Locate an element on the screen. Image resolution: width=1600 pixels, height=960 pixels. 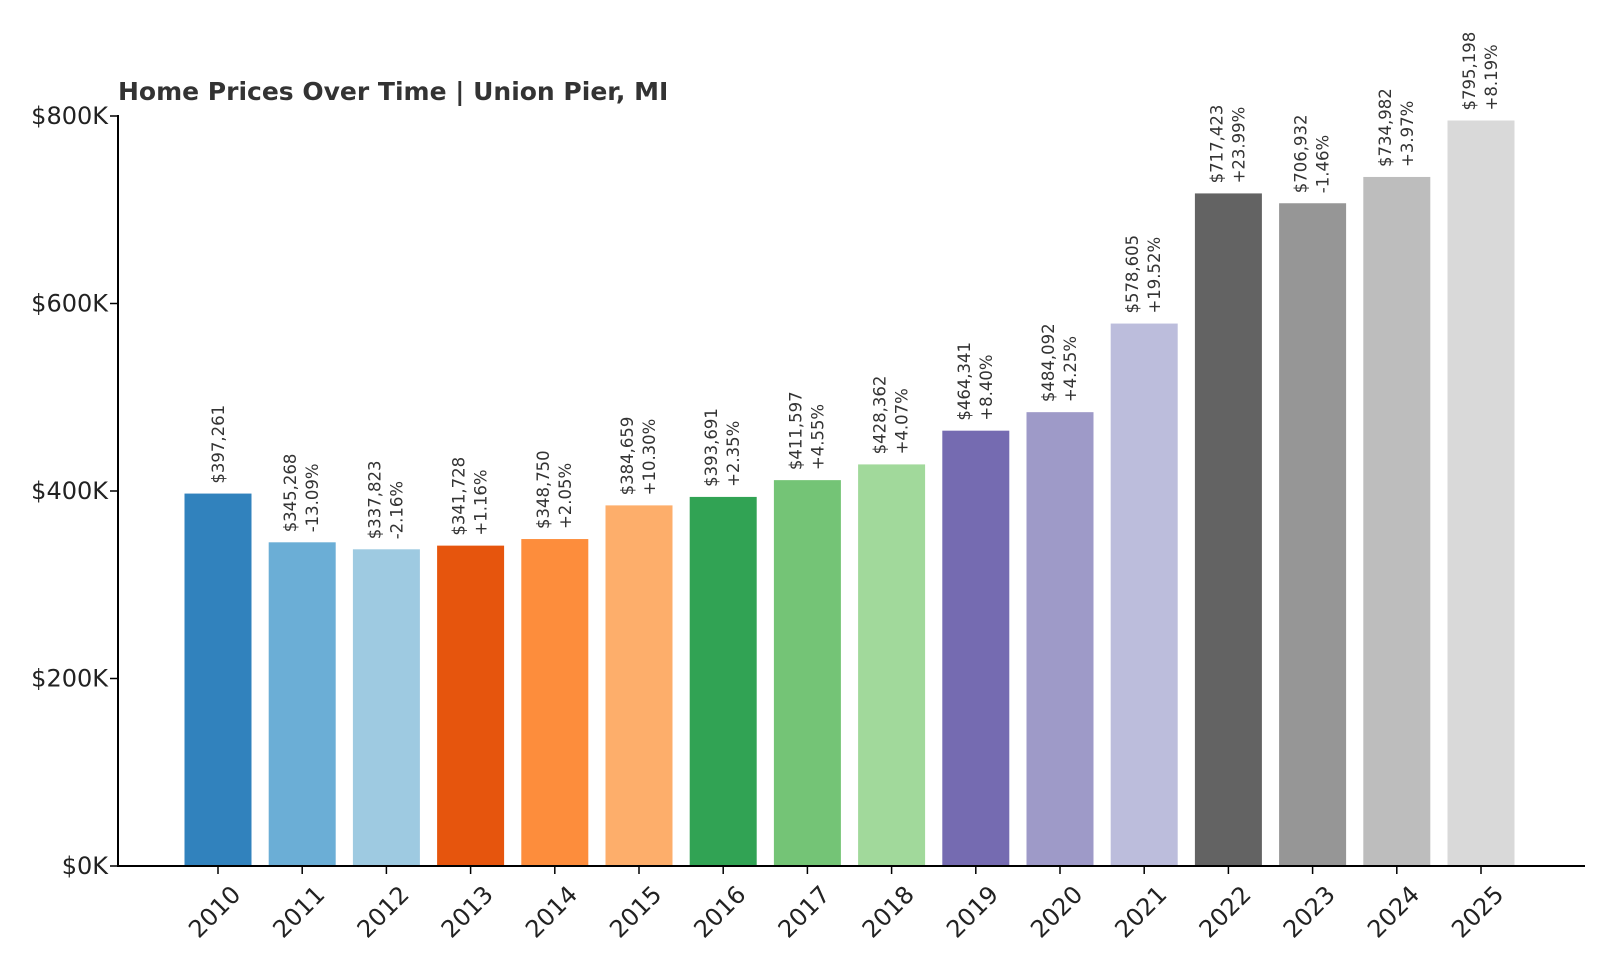
x-tick-label: 2013 is located at coordinates (467, 911).